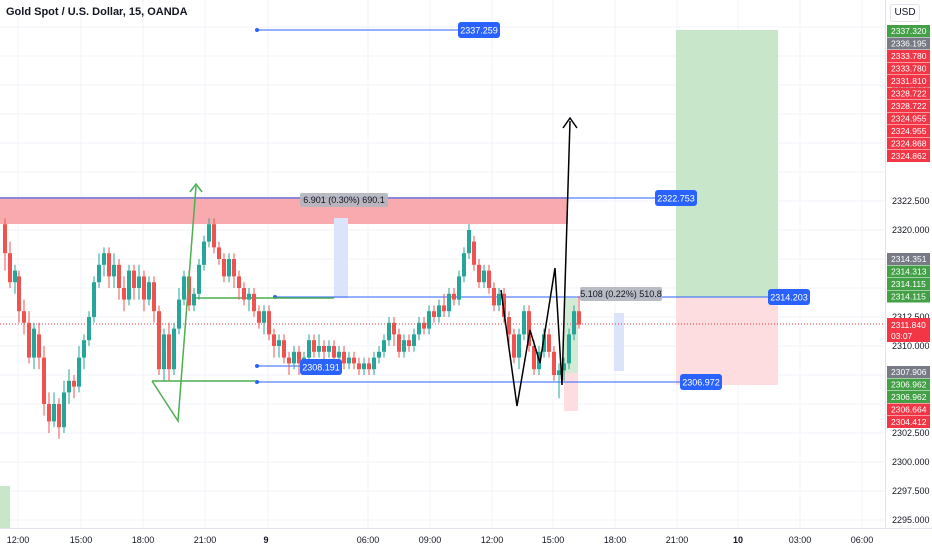 This screenshot has height=550, width=932. What do you see at coordinates (284, 210) in the screenshot?
I see `supply-zone-rect` at bounding box center [284, 210].